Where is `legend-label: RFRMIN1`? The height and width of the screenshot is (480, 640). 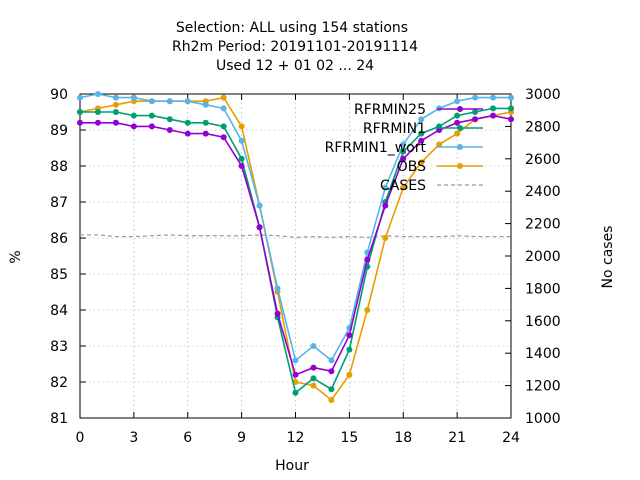 legend-label: RFRMIN1 is located at coordinates (394, 129).